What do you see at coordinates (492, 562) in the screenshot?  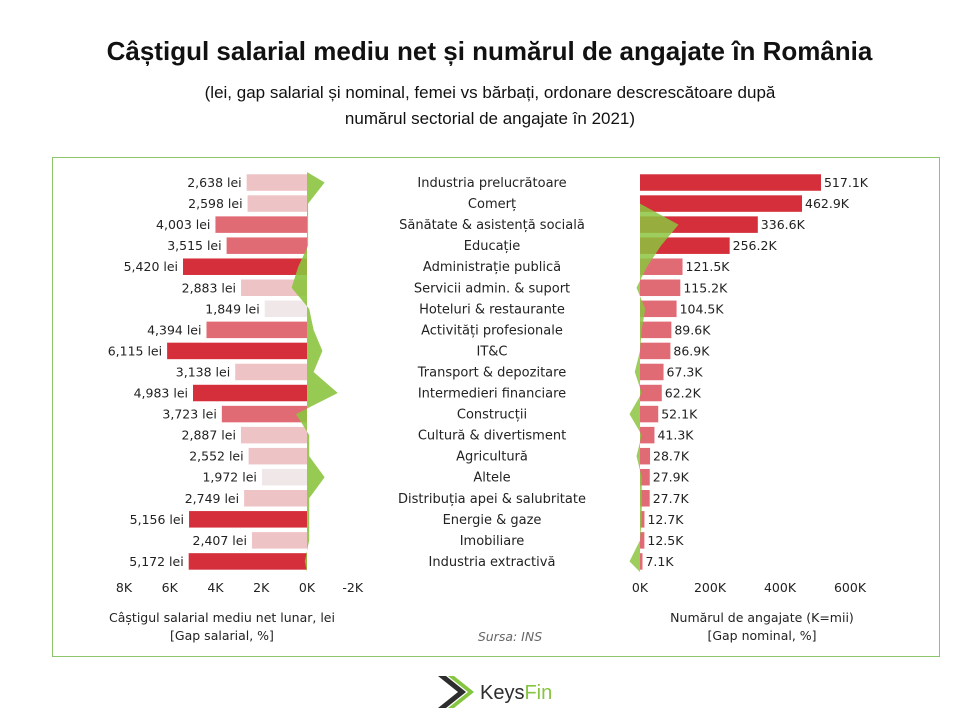 I see `category-label: Industria extractivă` at bounding box center [492, 562].